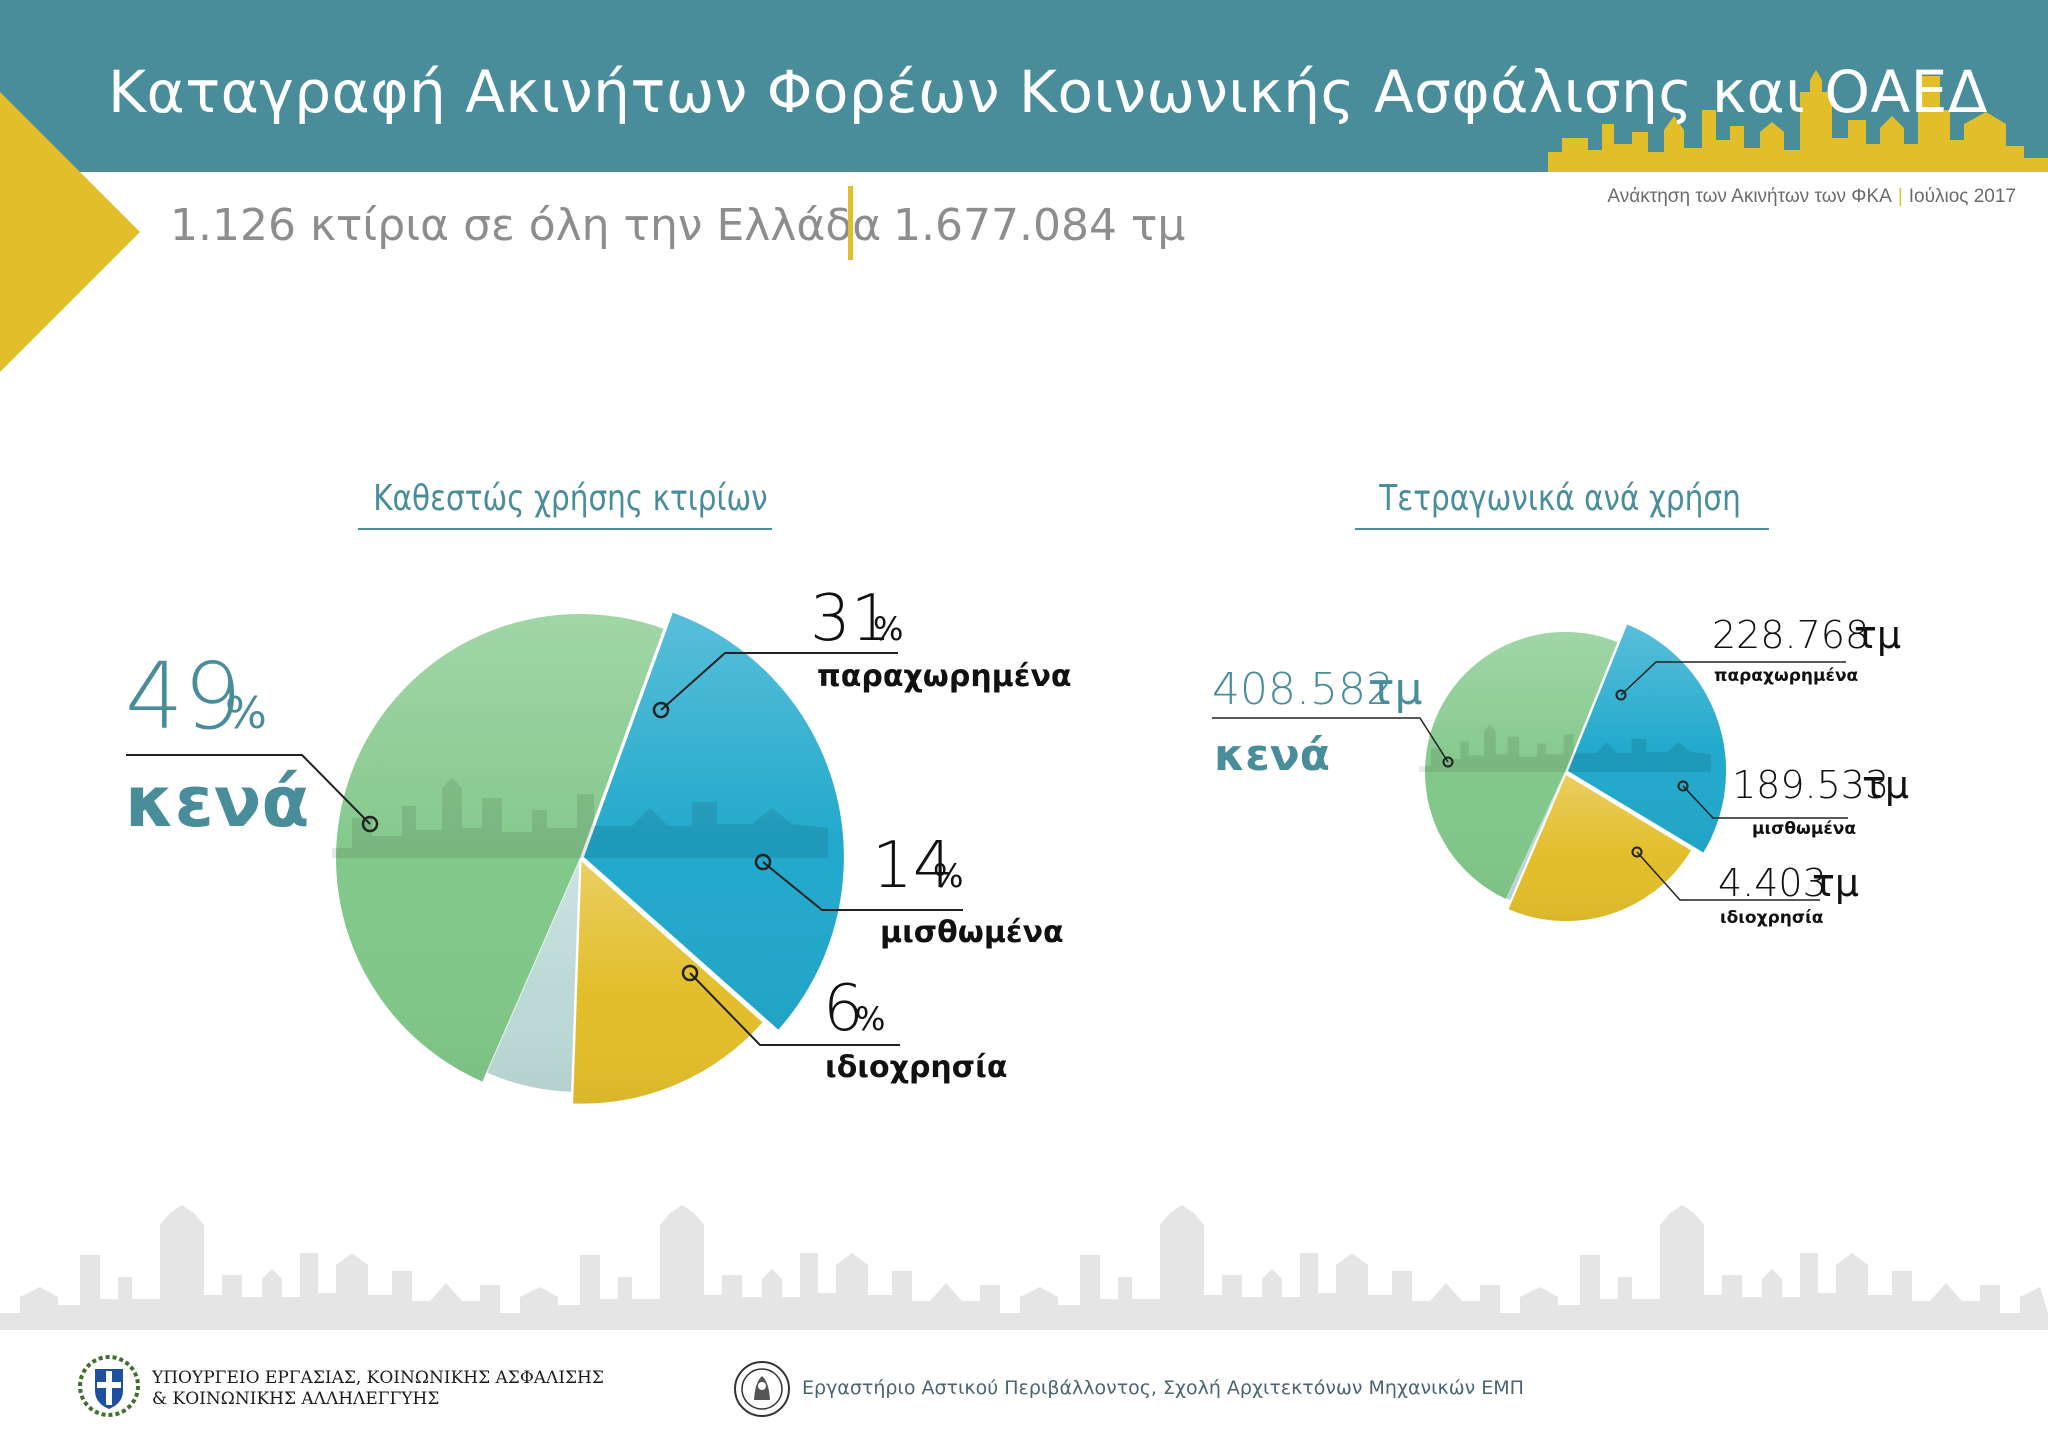  Describe the element at coordinates (1039, 225) in the screenshot. I see `stat-area: 1.677.084 τμ` at that location.